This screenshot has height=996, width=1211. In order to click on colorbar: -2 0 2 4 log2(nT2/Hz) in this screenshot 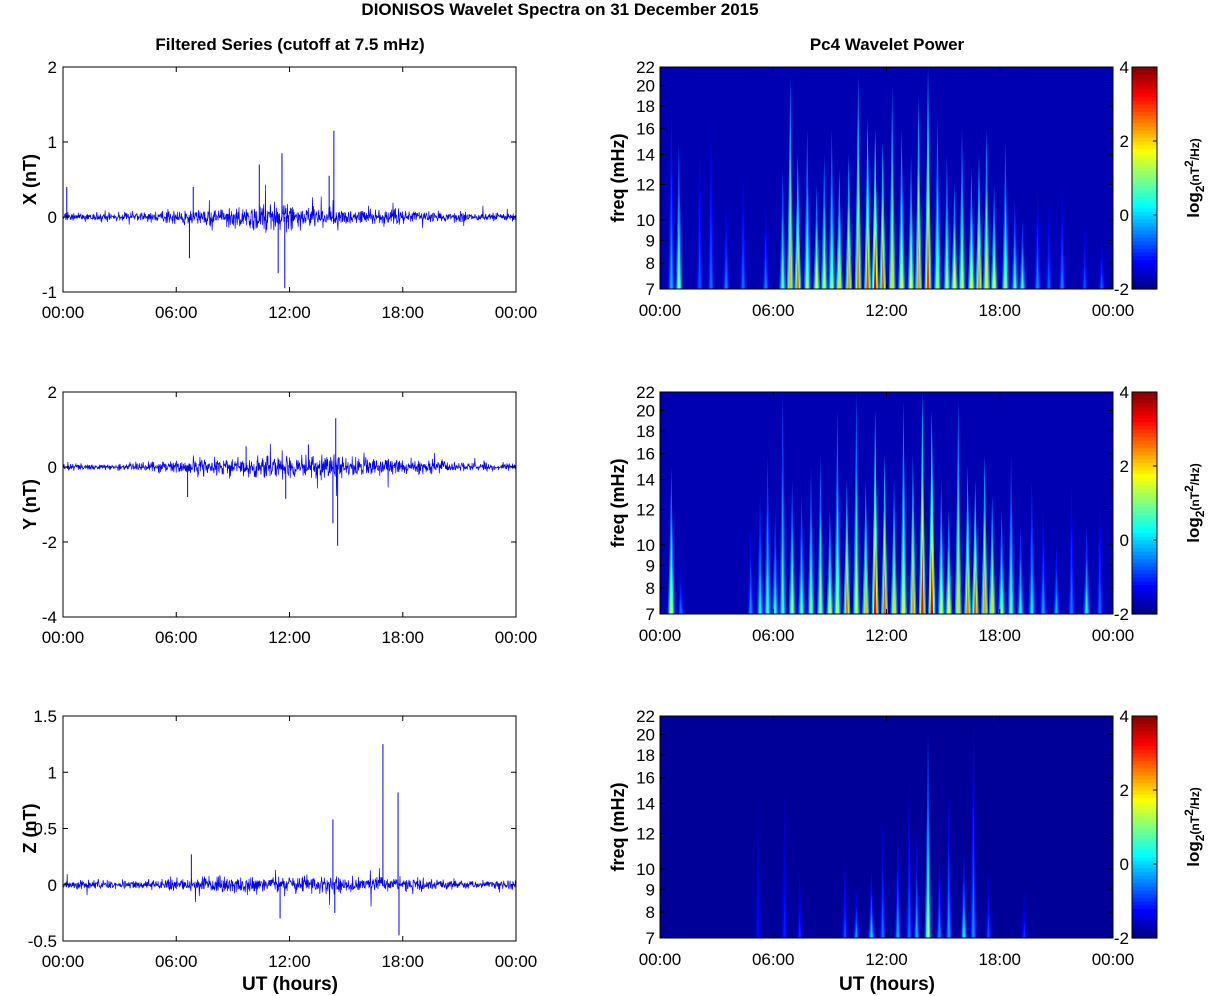, I will do `click(1160, 178)`.